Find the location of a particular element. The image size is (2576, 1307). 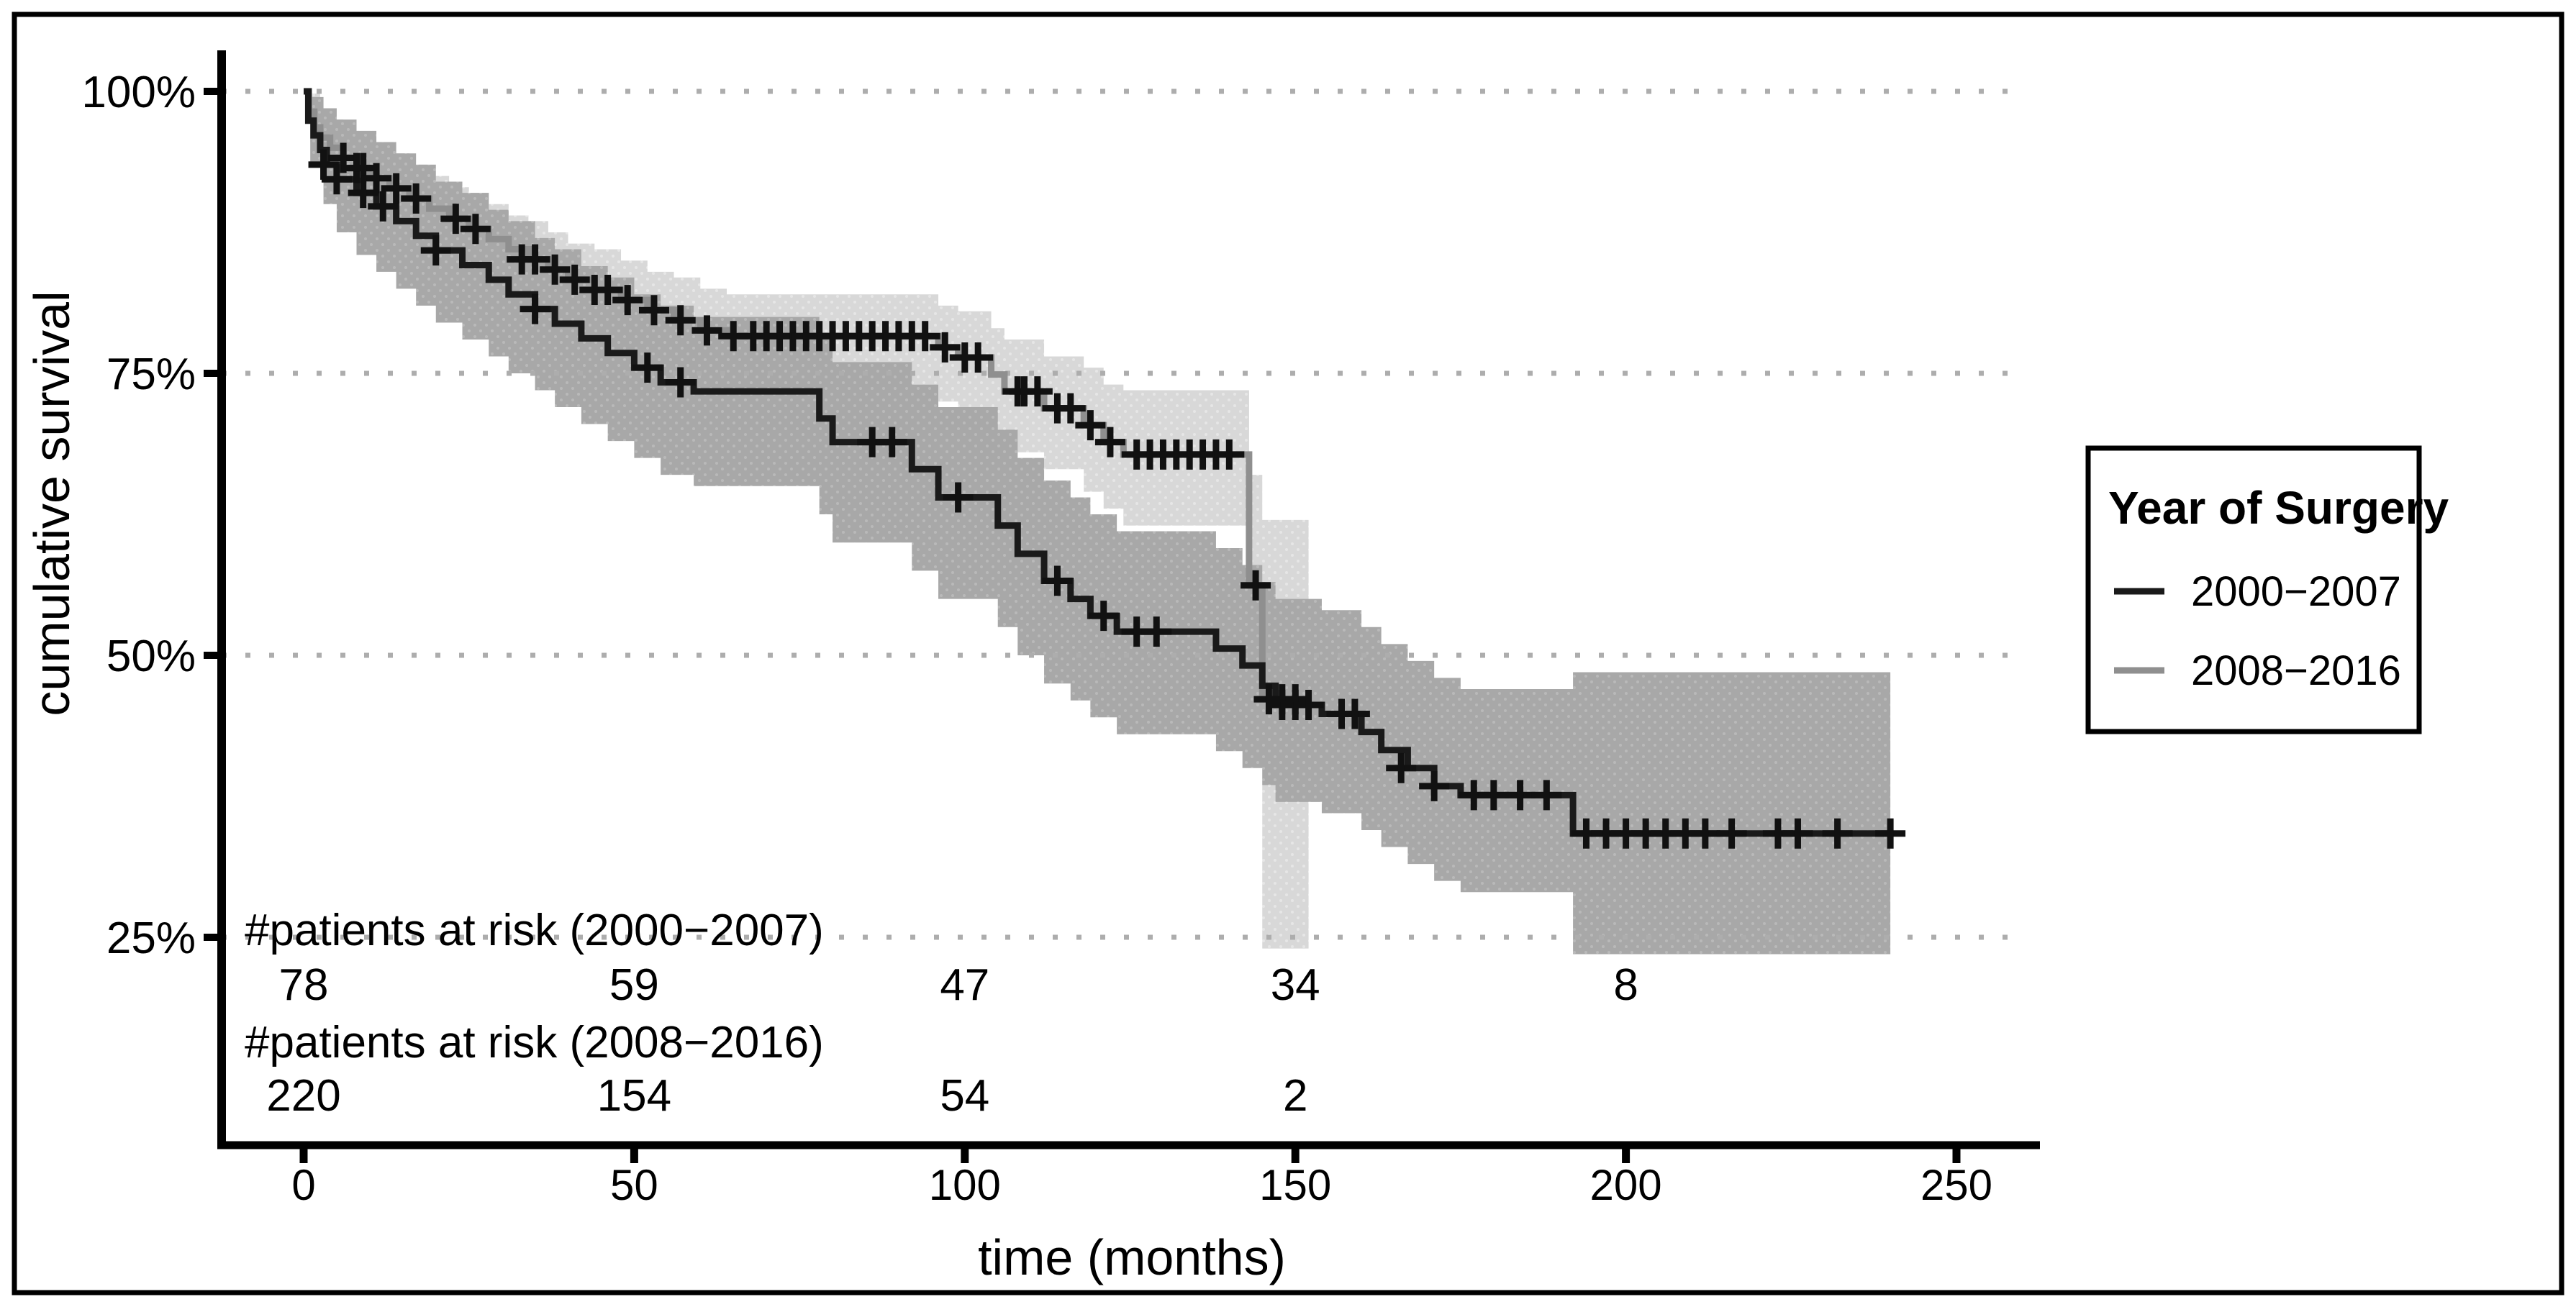

x-tick-label-250: 250 is located at coordinates (1956, 1185).